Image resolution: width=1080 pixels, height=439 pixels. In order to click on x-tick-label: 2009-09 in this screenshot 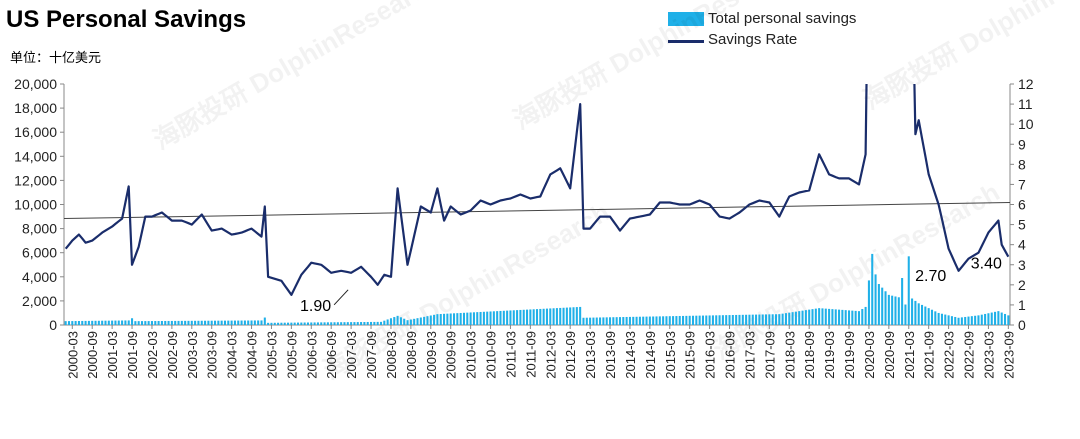, I will do `click(451, 355)`.